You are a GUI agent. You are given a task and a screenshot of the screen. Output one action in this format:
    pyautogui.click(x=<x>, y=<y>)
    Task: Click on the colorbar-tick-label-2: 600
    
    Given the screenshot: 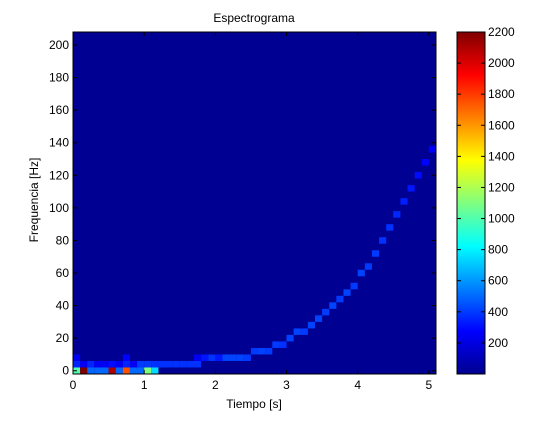 What is the action you would take?
    pyautogui.click(x=498, y=281)
    